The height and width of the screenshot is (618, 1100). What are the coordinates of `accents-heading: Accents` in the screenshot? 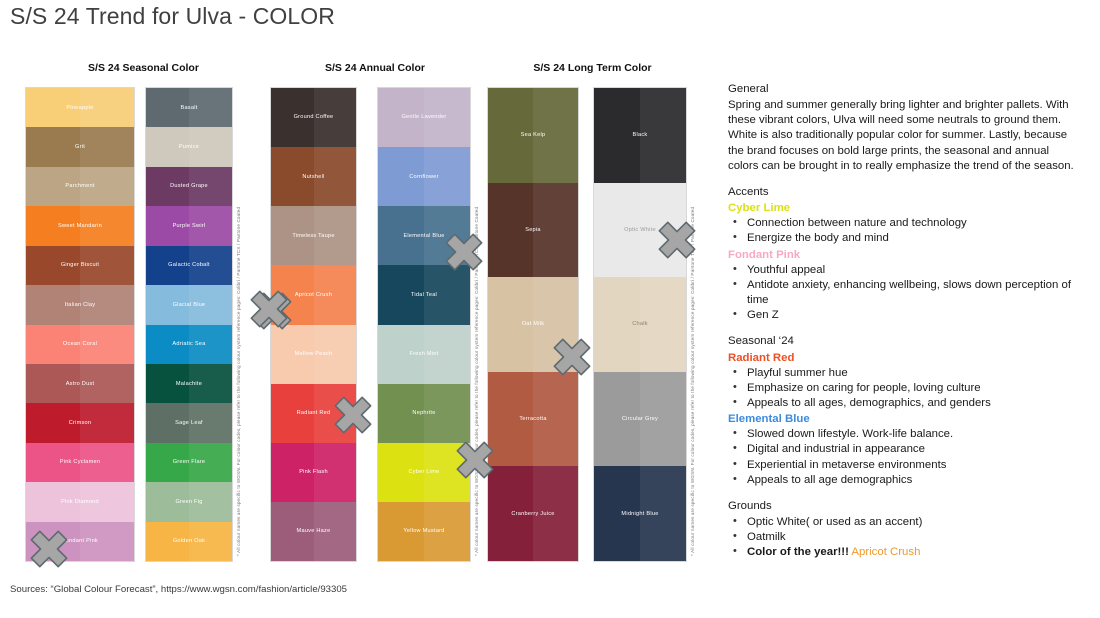 It's located at (748, 191).